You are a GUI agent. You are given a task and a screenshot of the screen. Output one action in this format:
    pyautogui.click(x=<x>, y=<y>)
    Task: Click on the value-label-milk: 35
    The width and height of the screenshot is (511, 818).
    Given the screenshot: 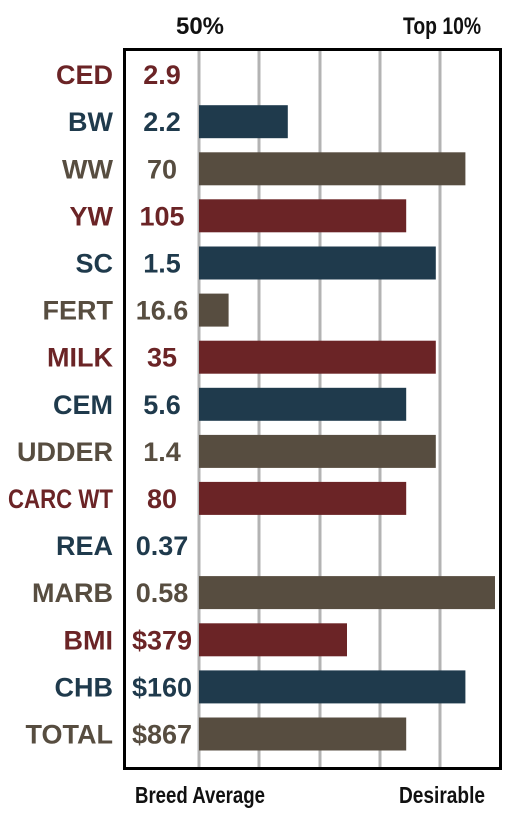 What is the action you would take?
    pyautogui.click(x=162, y=358)
    